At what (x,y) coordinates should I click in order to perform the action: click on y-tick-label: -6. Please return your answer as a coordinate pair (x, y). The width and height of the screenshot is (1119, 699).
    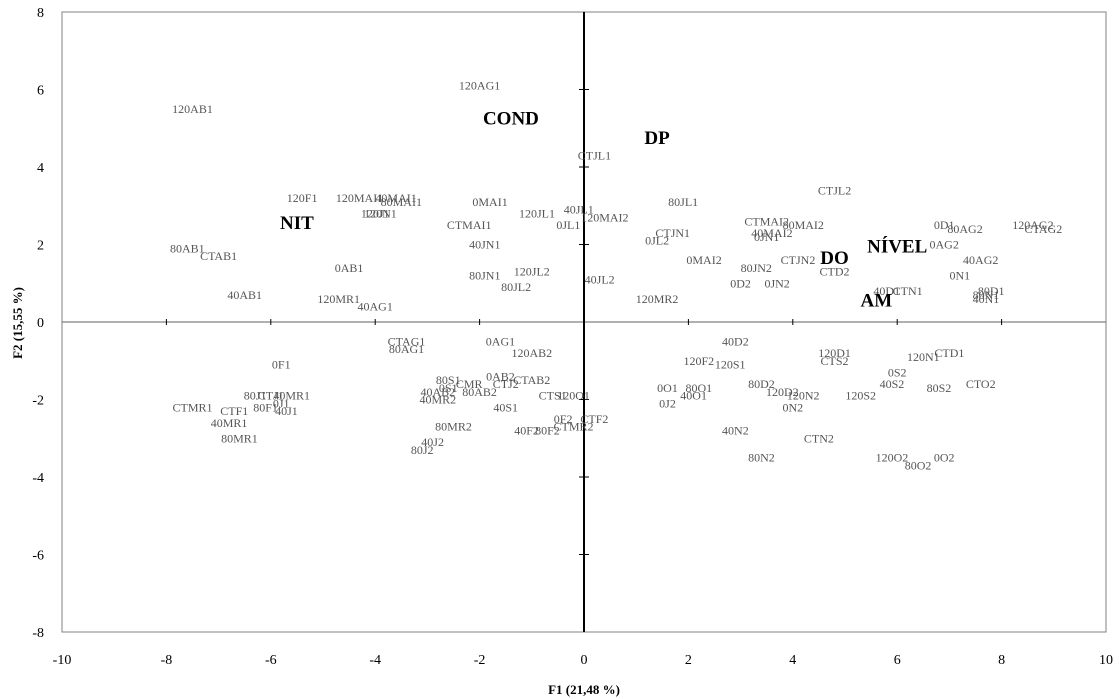
    Looking at the image, I should click on (38, 556).